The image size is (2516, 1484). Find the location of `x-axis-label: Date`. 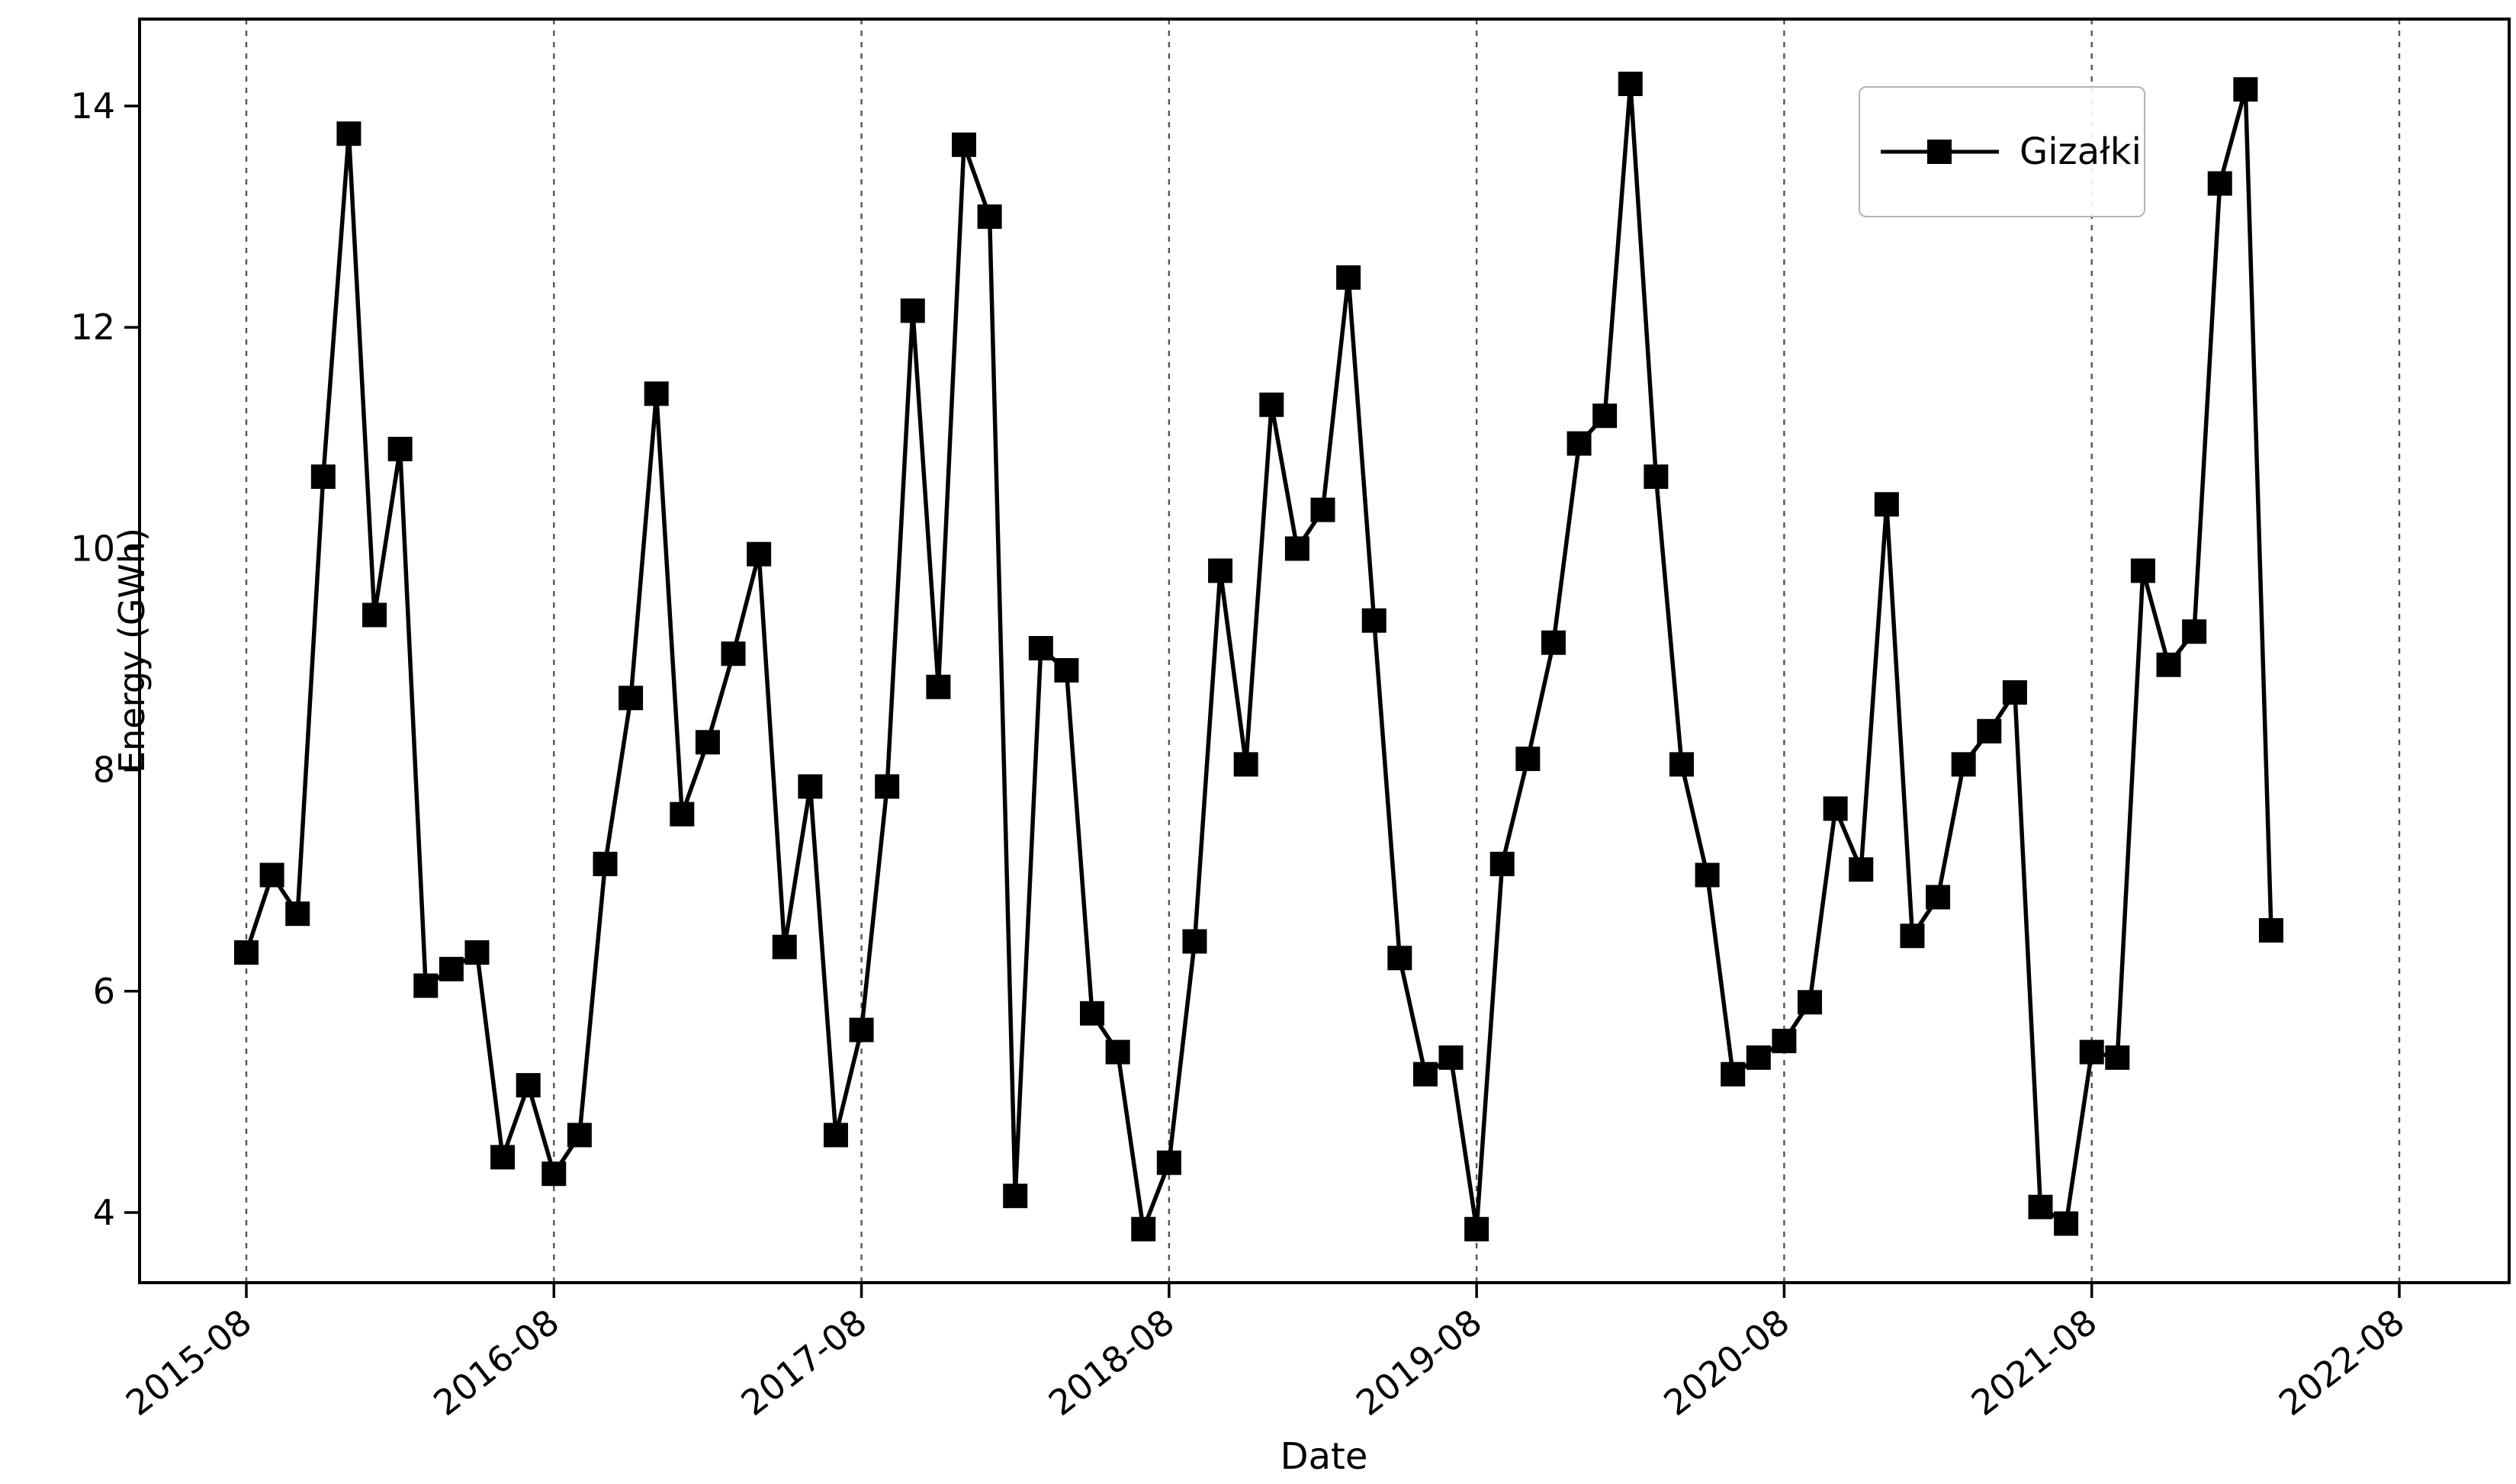

x-axis-label: Date is located at coordinates (1324, 1456).